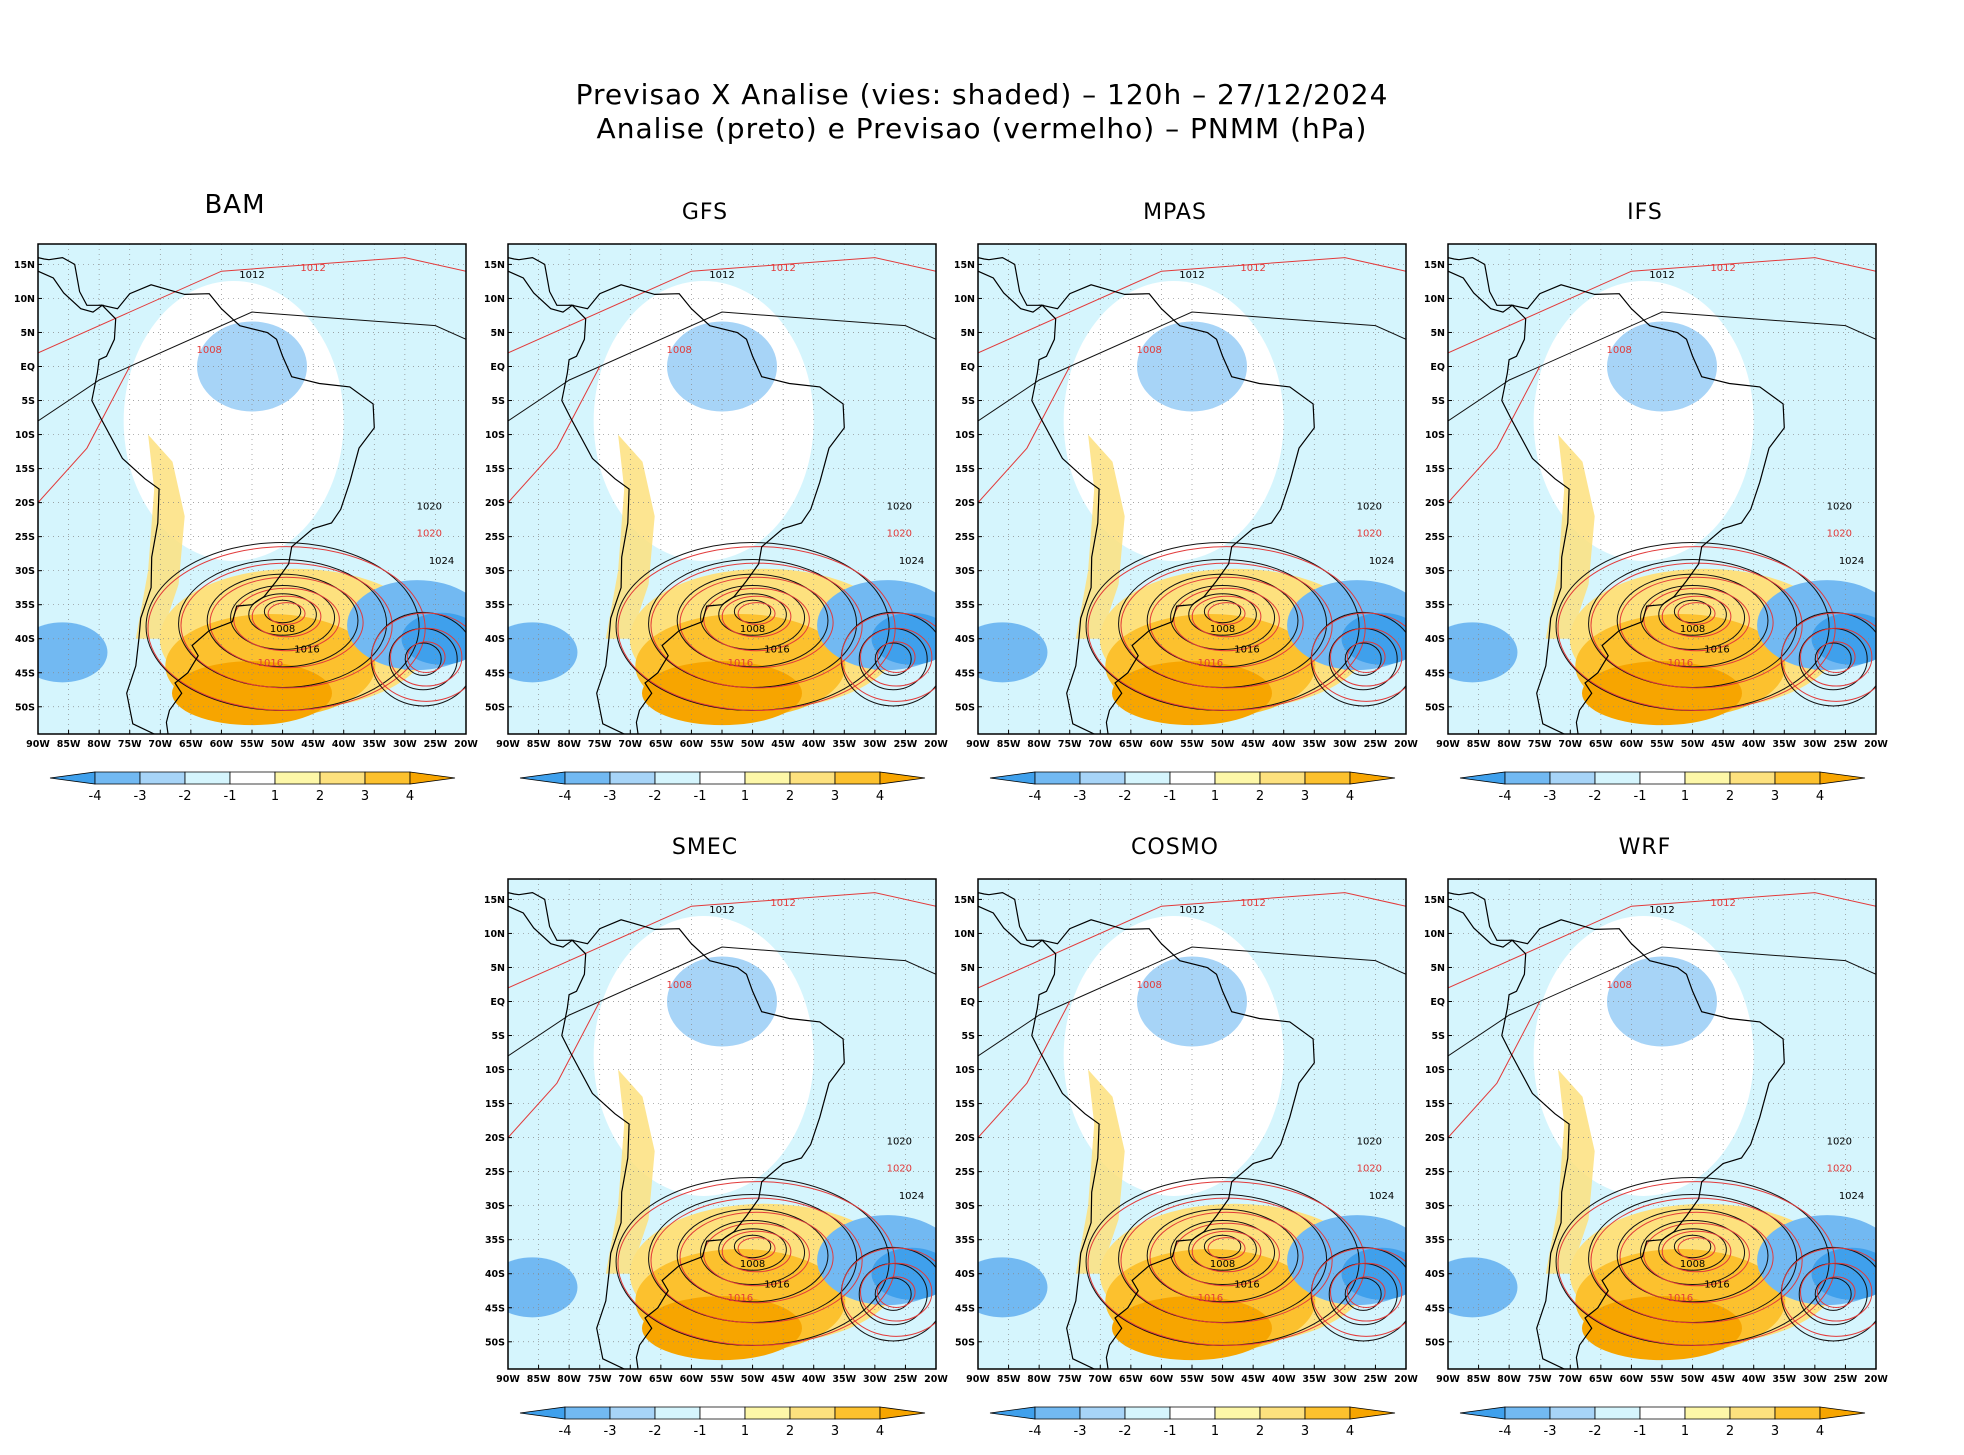 The width and height of the screenshot is (1964, 1455). What do you see at coordinates (1570, 744) in the screenshot?
I see `longitude-label: 70W` at bounding box center [1570, 744].